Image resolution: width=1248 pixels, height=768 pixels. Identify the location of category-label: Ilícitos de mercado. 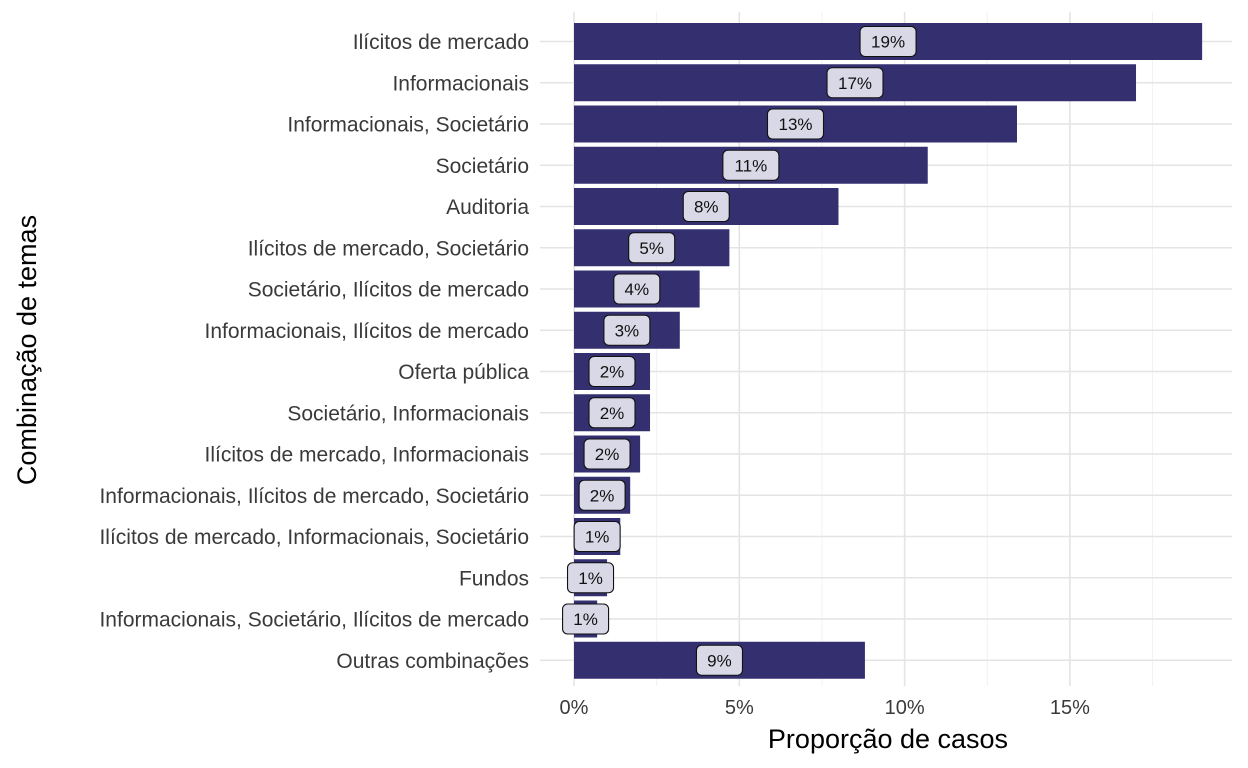
(441, 42).